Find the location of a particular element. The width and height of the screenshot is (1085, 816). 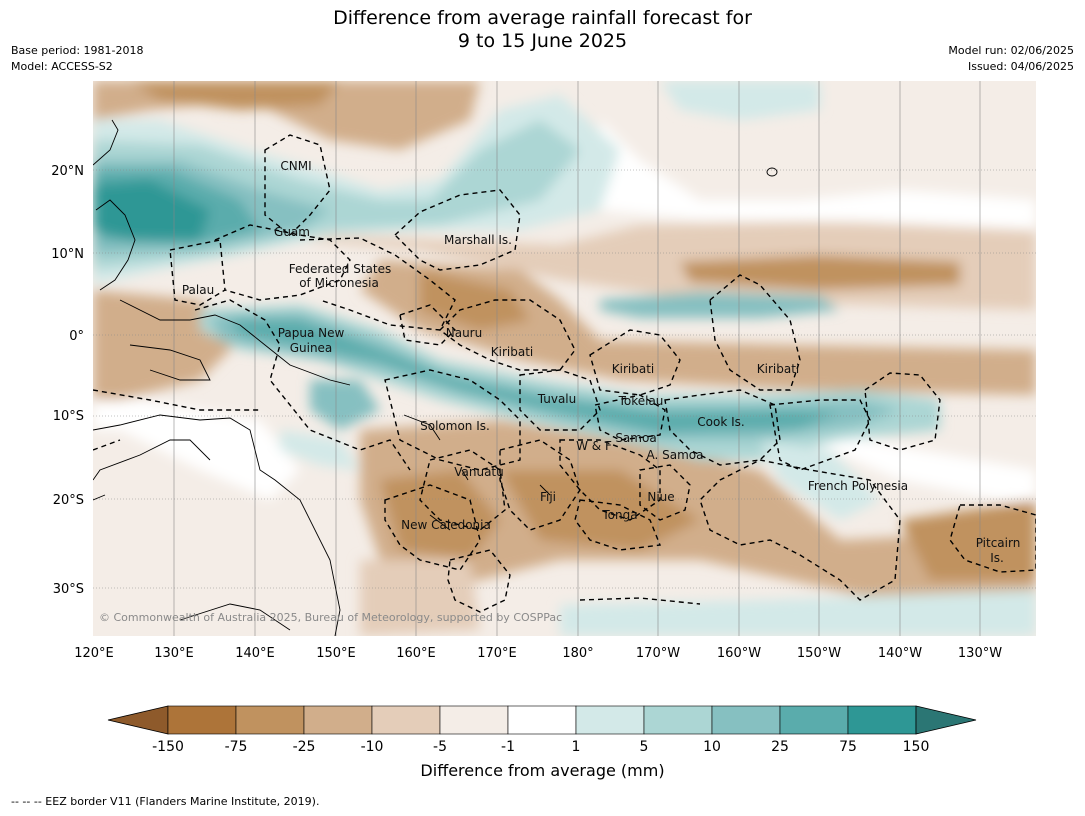

colorbar-tick-label: -1 is located at coordinates (508, 747).